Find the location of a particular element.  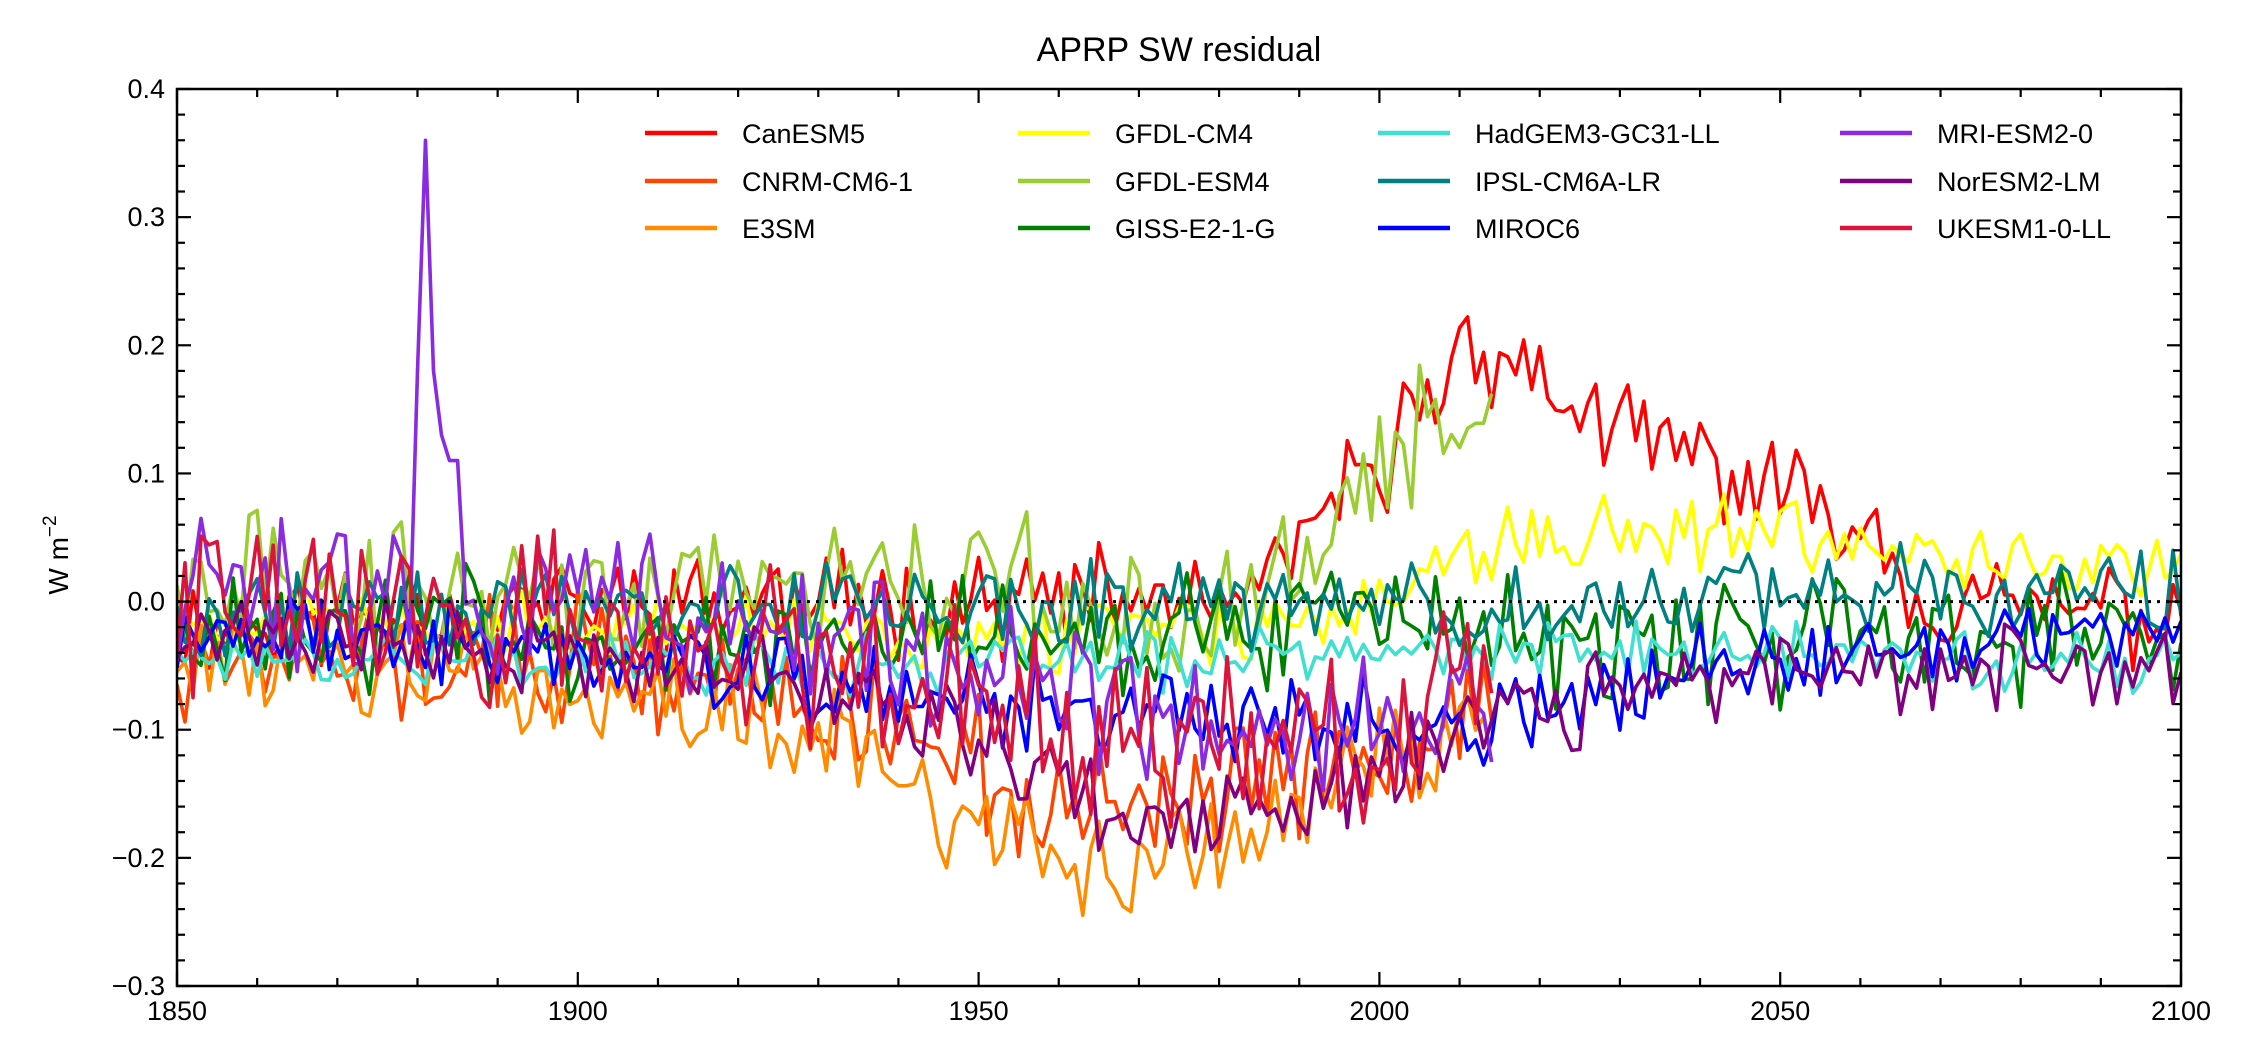

legend-entry-hadgem3-gc31-ll: HadGEM3-GC31-LL is located at coordinates (1549, 134).